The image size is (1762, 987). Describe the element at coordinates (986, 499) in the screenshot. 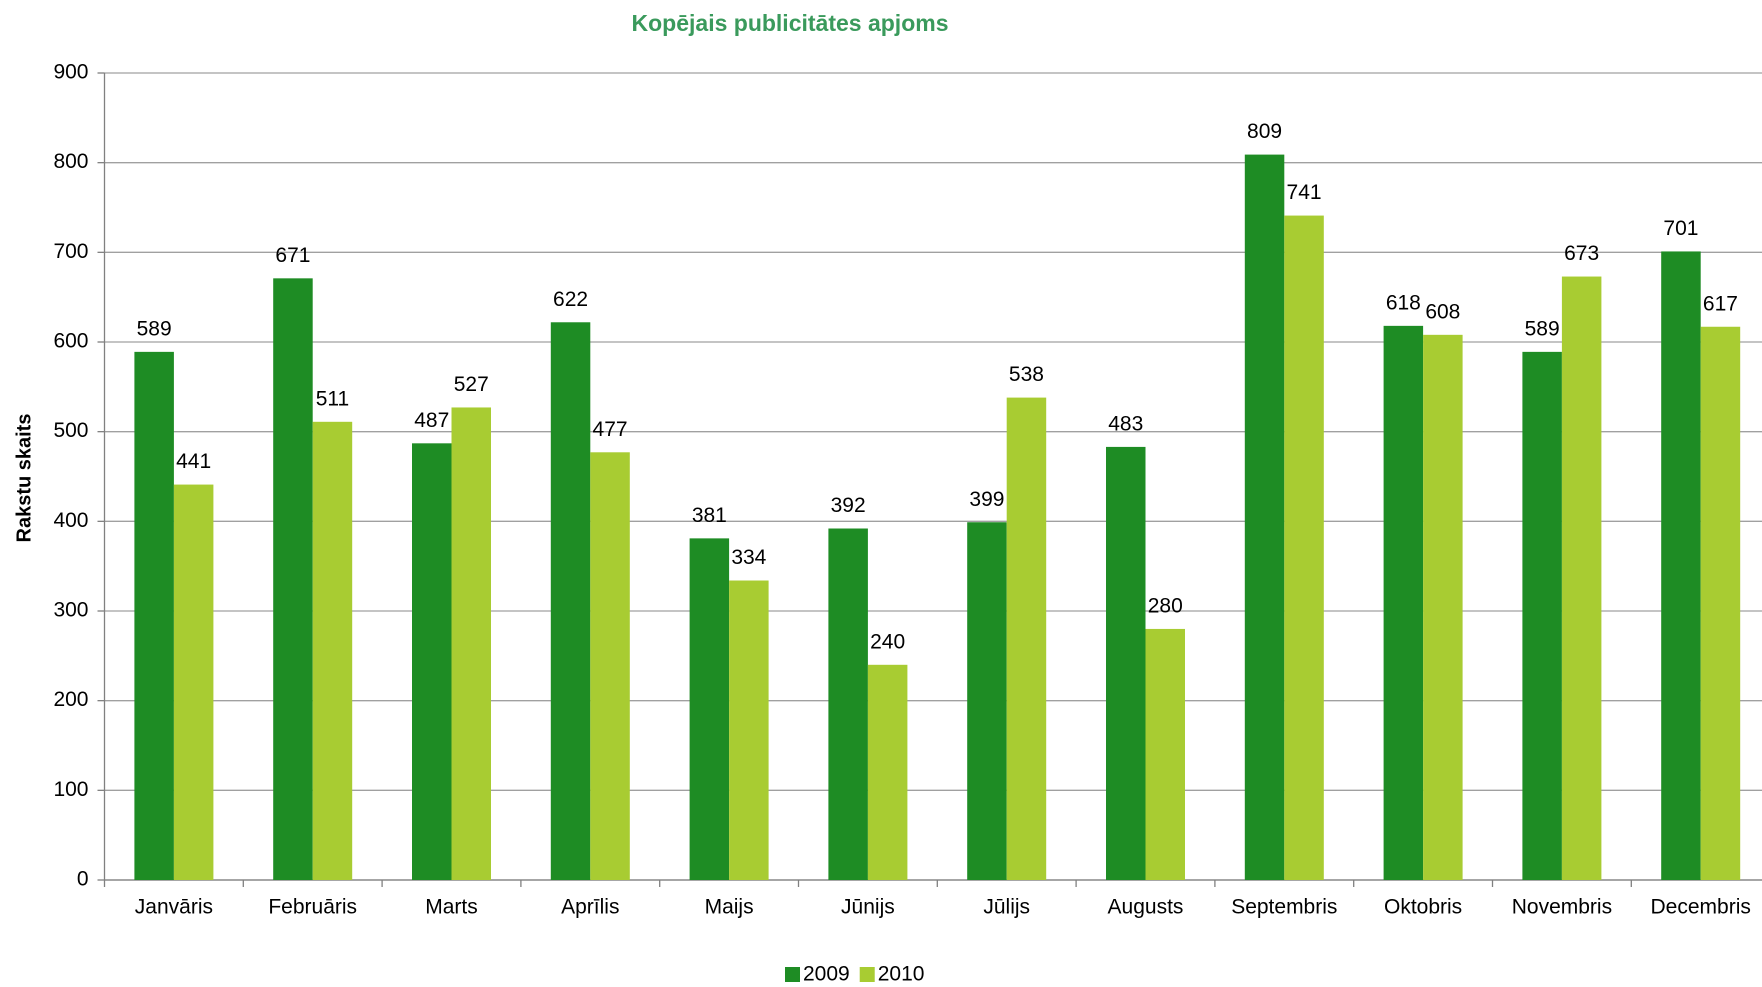

I see `data-label: 399` at that location.